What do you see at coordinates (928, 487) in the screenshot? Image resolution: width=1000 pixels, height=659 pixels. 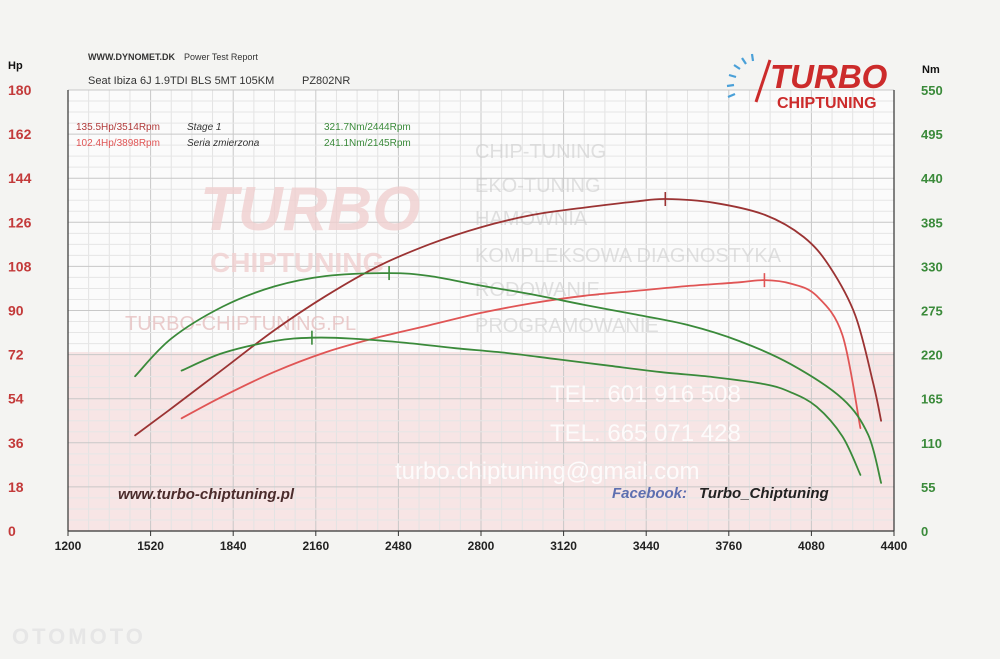 I see `right-tick-label: 55` at bounding box center [928, 487].